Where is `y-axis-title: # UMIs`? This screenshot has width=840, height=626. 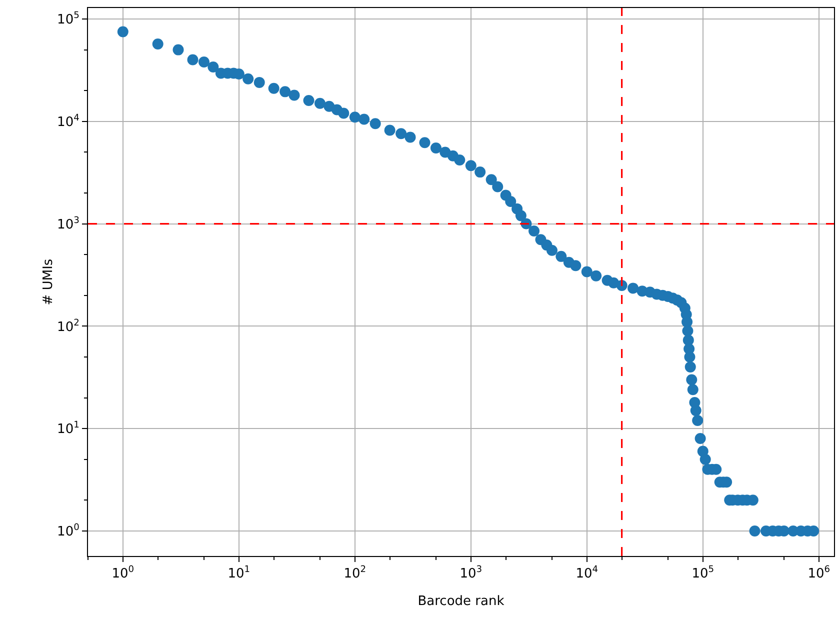
y-axis-title: # UMIs is located at coordinates (48, 282).